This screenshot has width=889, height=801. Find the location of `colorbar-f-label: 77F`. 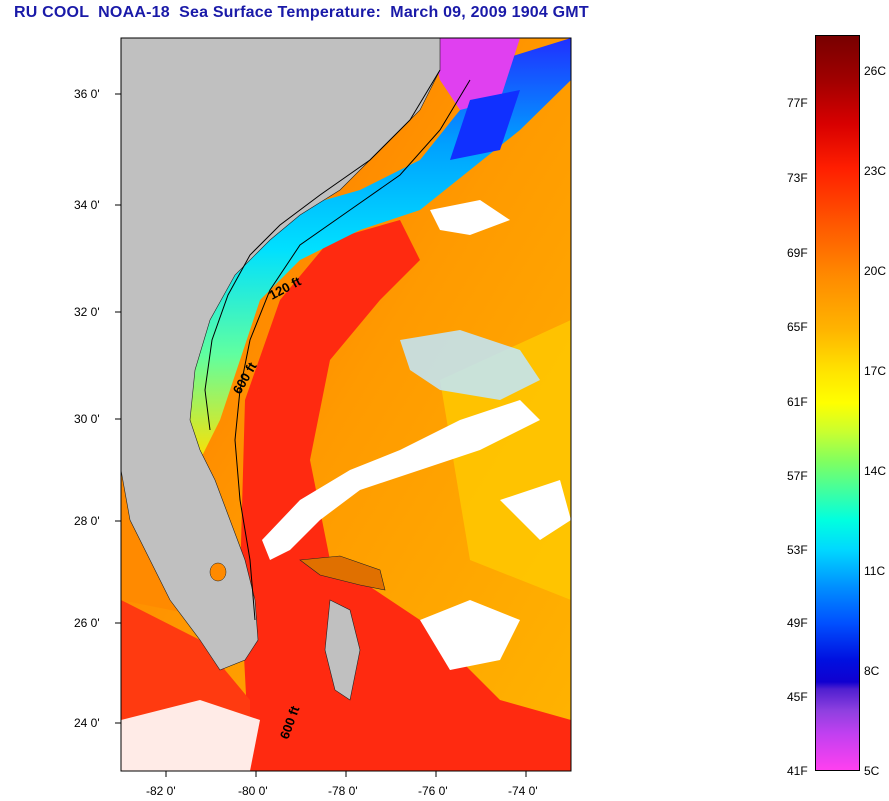

colorbar-f-label: 77F is located at coordinates (797, 103).